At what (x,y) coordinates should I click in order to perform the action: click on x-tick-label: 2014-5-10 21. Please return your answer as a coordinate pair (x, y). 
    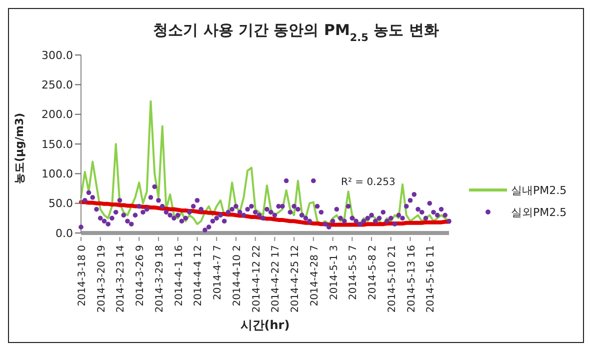
    Looking at the image, I should click on (392, 279).